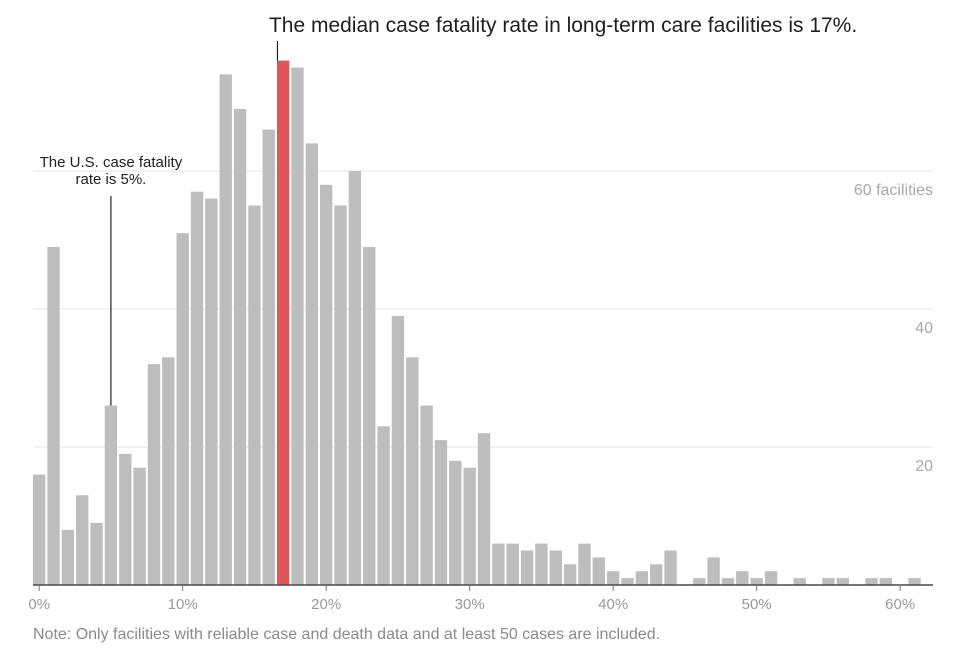 The height and width of the screenshot is (651, 975). What do you see at coordinates (111, 162) in the screenshot?
I see `us-rate-annotation-line: The U.S. case fatality` at bounding box center [111, 162].